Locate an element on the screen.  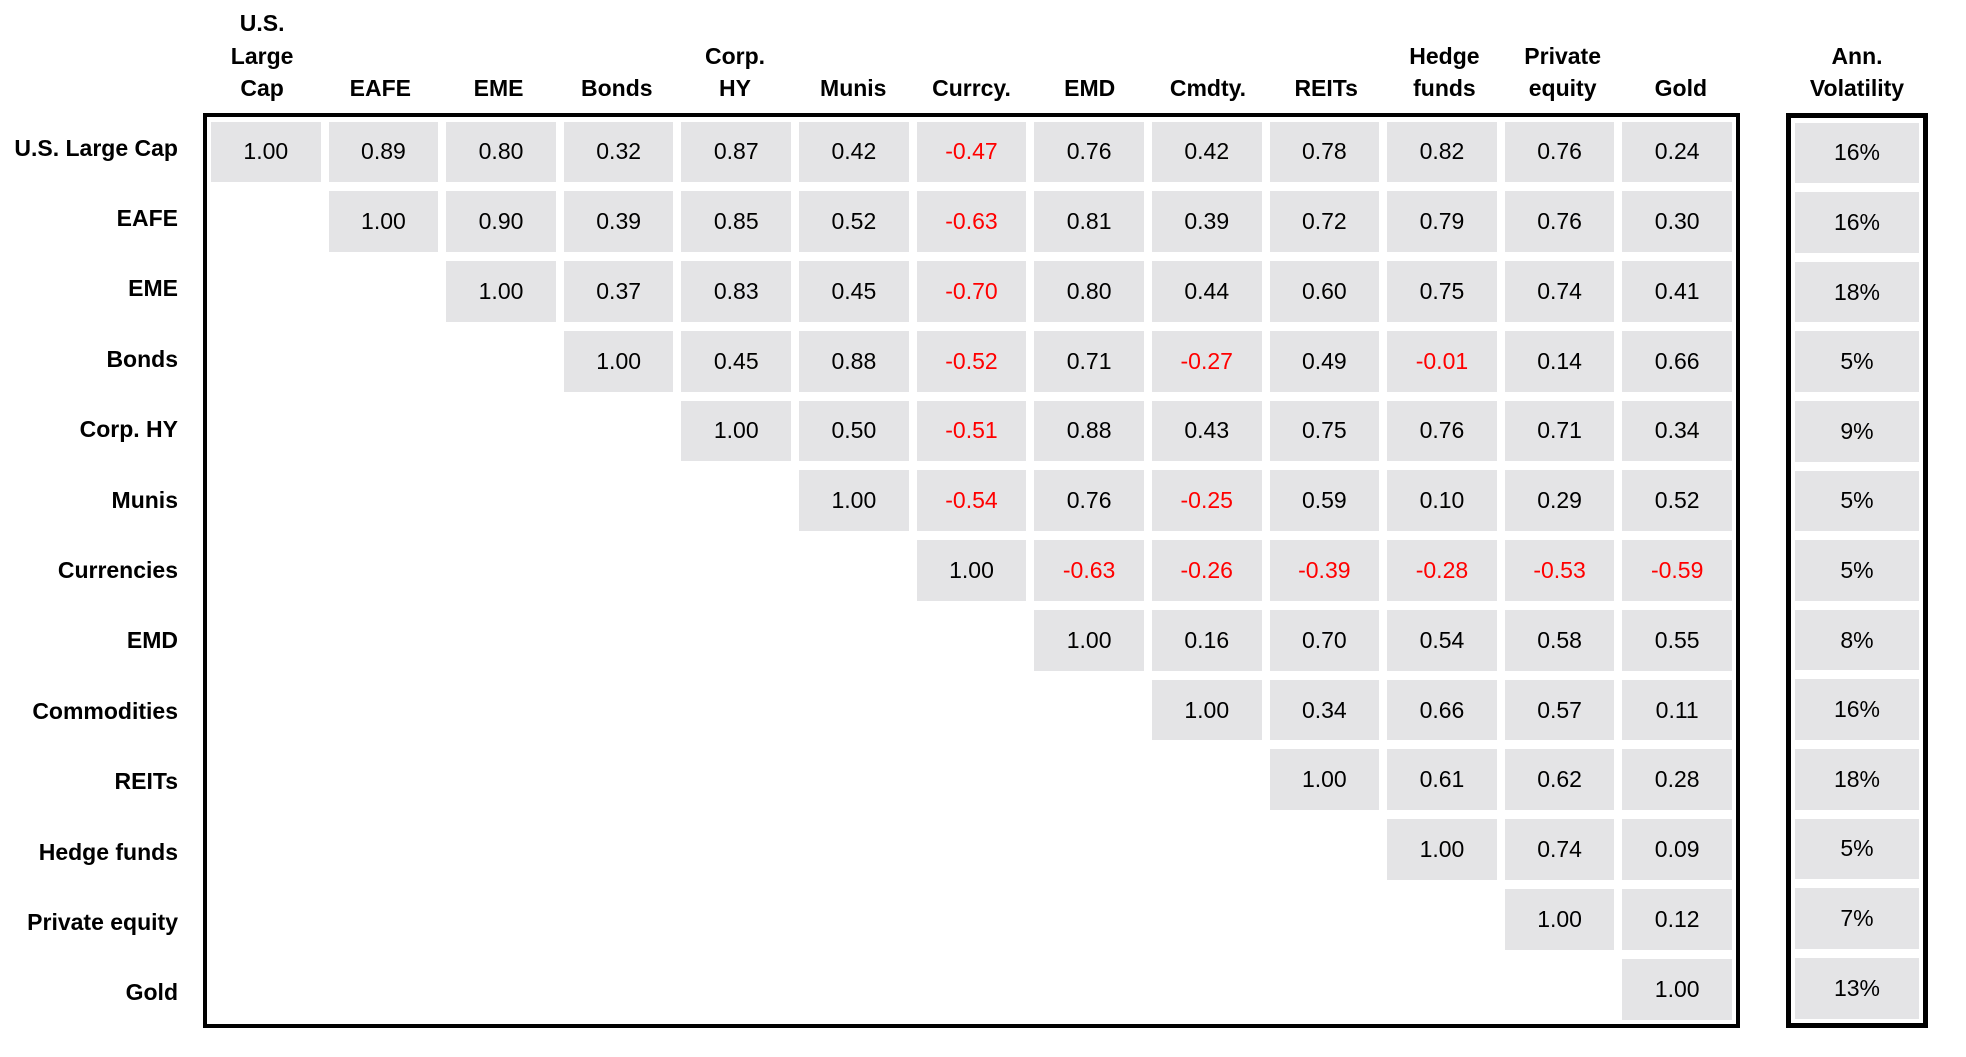
correlation-value: -0.70 is located at coordinates (971, 291).